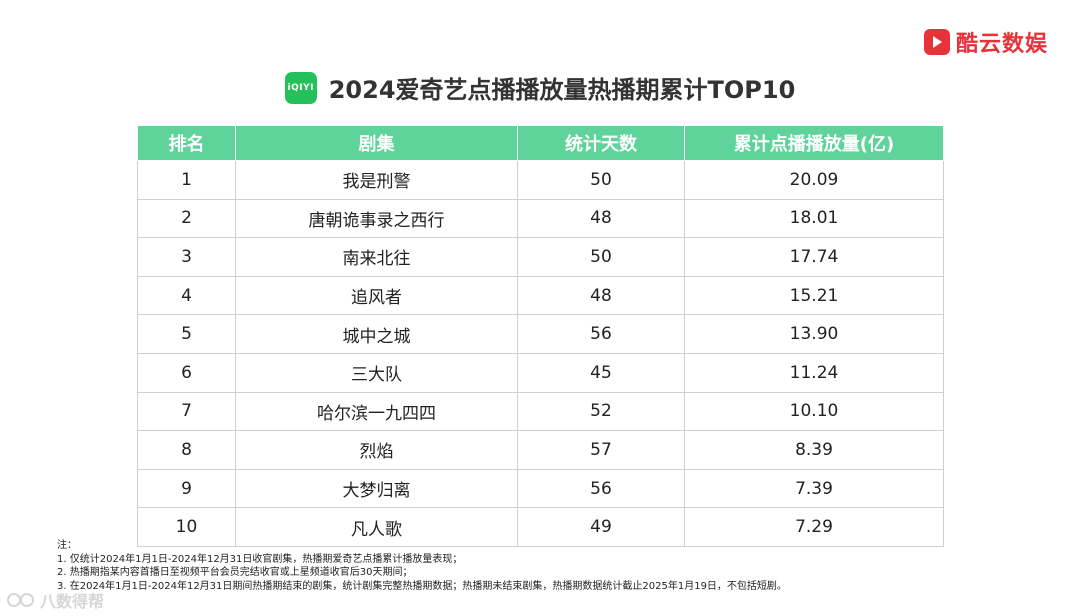 This screenshot has width=1080, height=616. What do you see at coordinates (376, 257) in the screenshot?
I see `title-cell: 南来北往` at bounding box center [376, 257].